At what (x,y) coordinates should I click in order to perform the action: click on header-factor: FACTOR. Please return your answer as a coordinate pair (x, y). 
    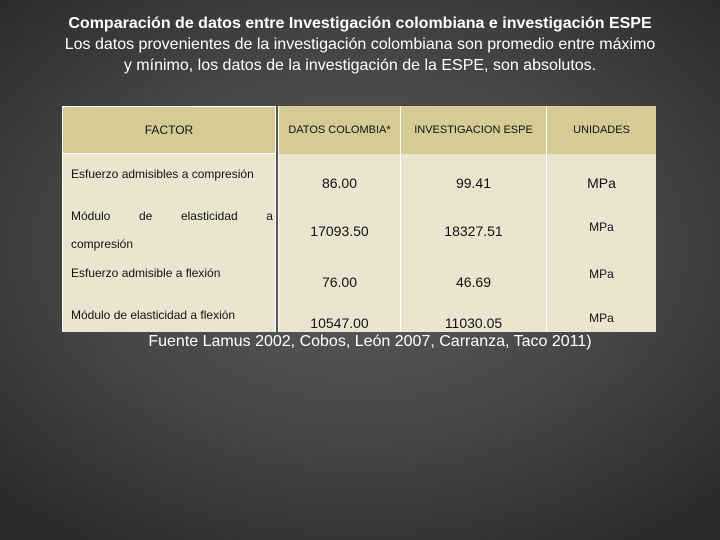
    Looking at the image, I should click on (169, 130).